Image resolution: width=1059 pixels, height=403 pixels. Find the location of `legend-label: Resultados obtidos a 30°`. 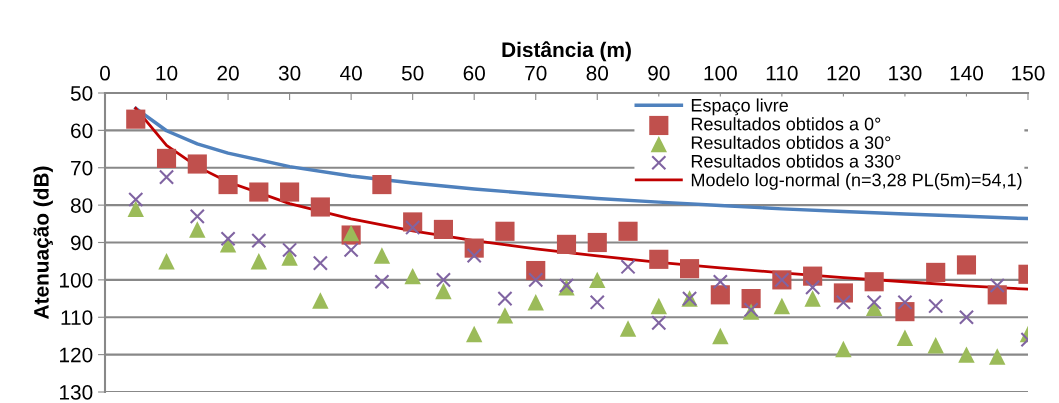

legend-label: Resultados obtidos a 30° is located at coordinates (791, 142).